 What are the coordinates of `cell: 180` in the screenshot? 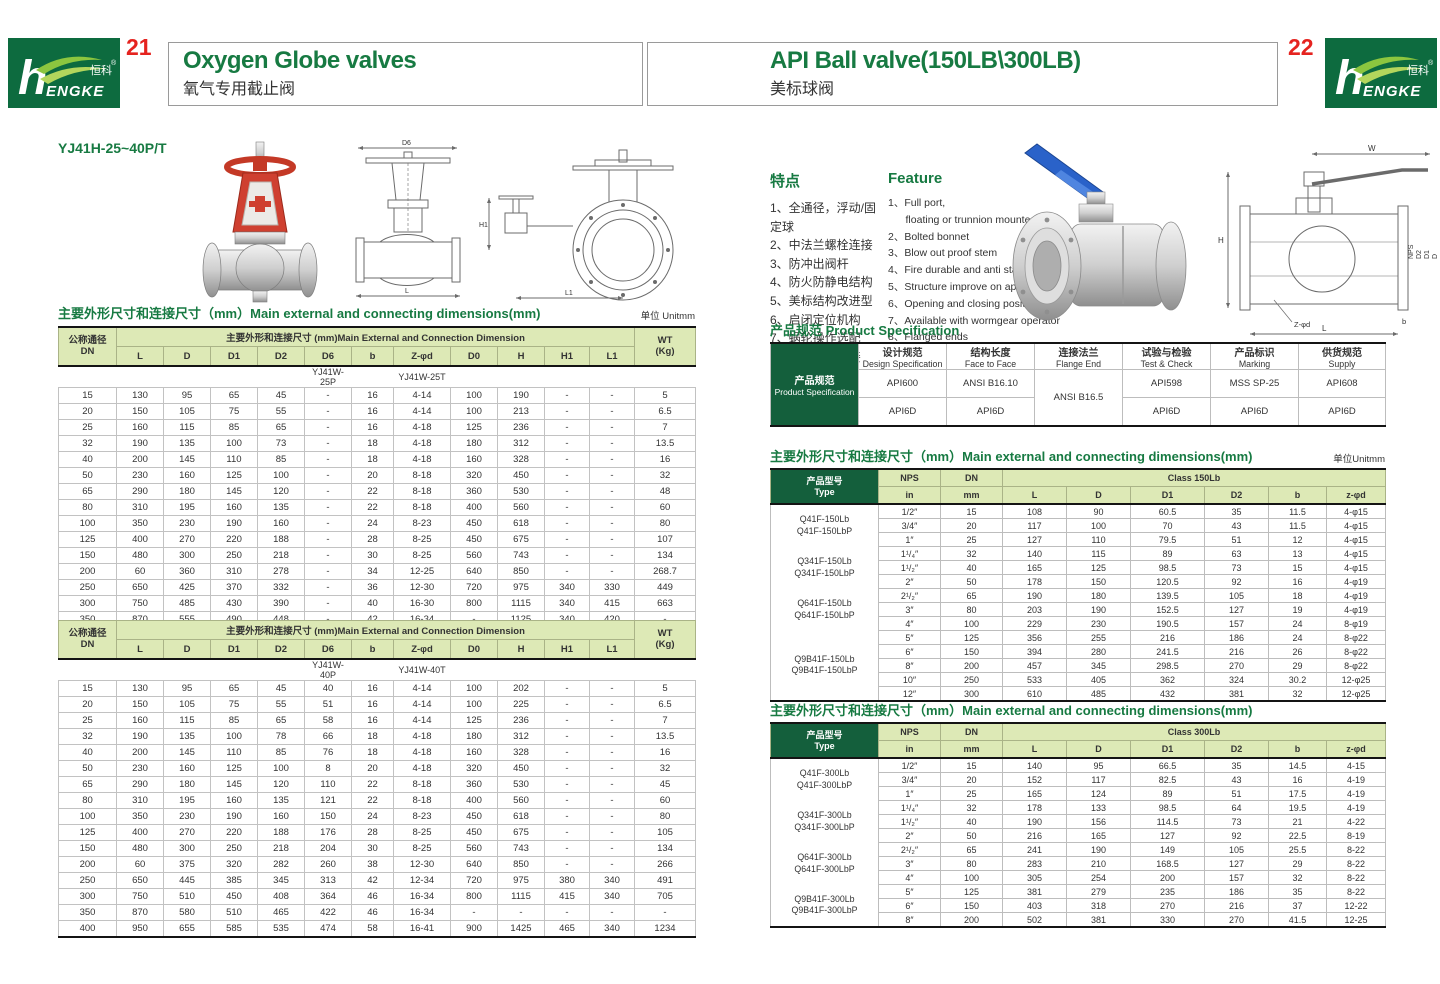 It's located at (187, 784).